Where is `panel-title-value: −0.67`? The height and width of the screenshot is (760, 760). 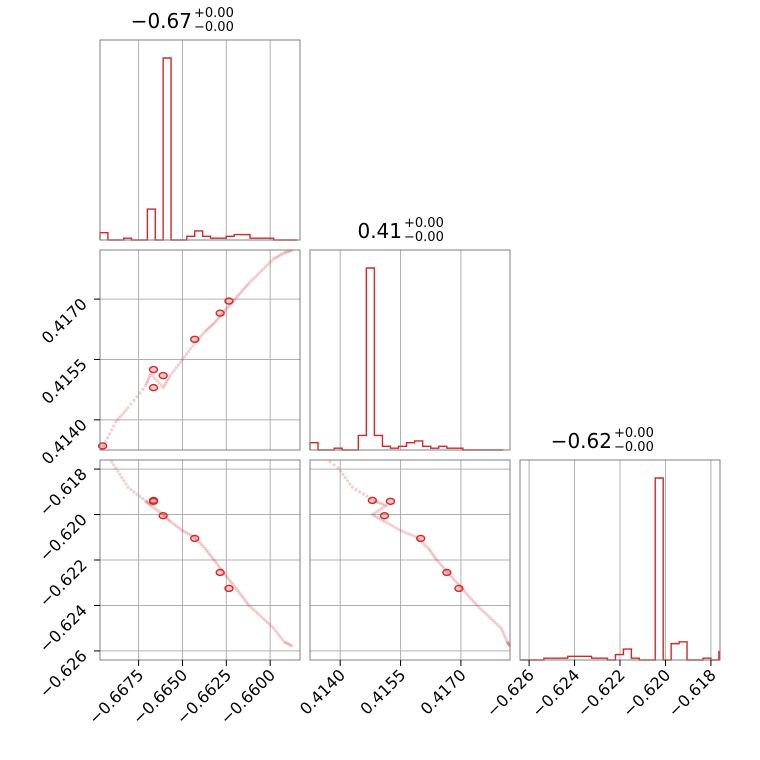
panel-title-value: −0.67 is located at coordinates (161, 21).